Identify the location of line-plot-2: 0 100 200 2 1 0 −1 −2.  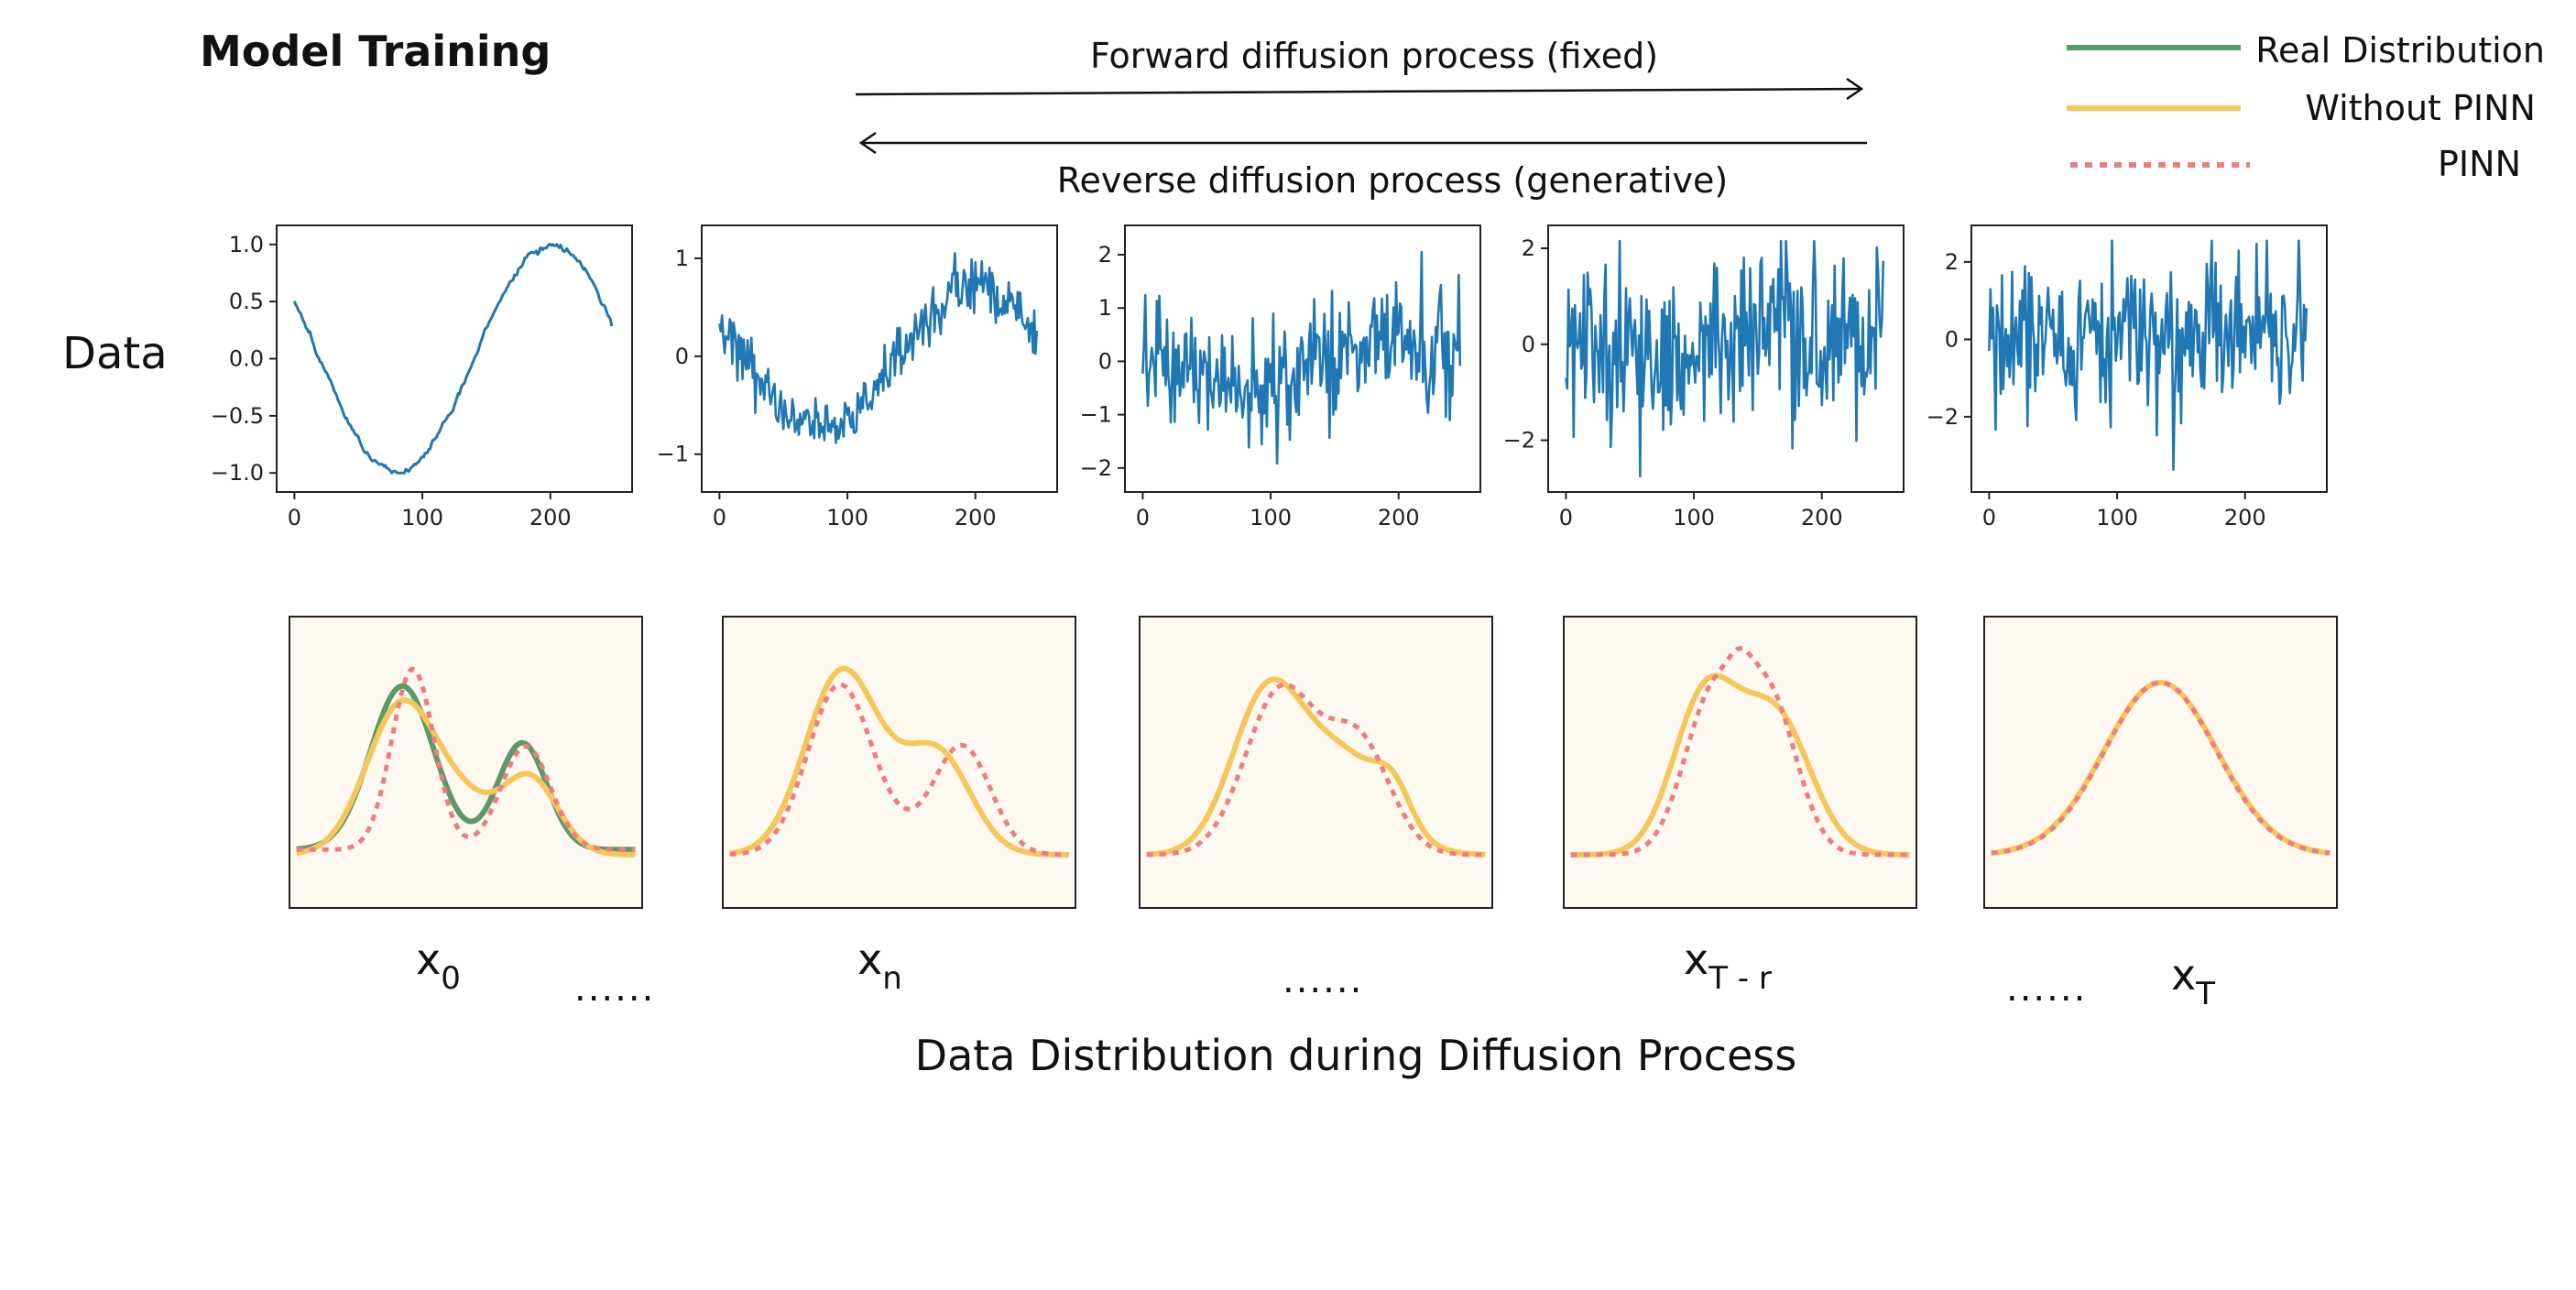
(1281, 377).